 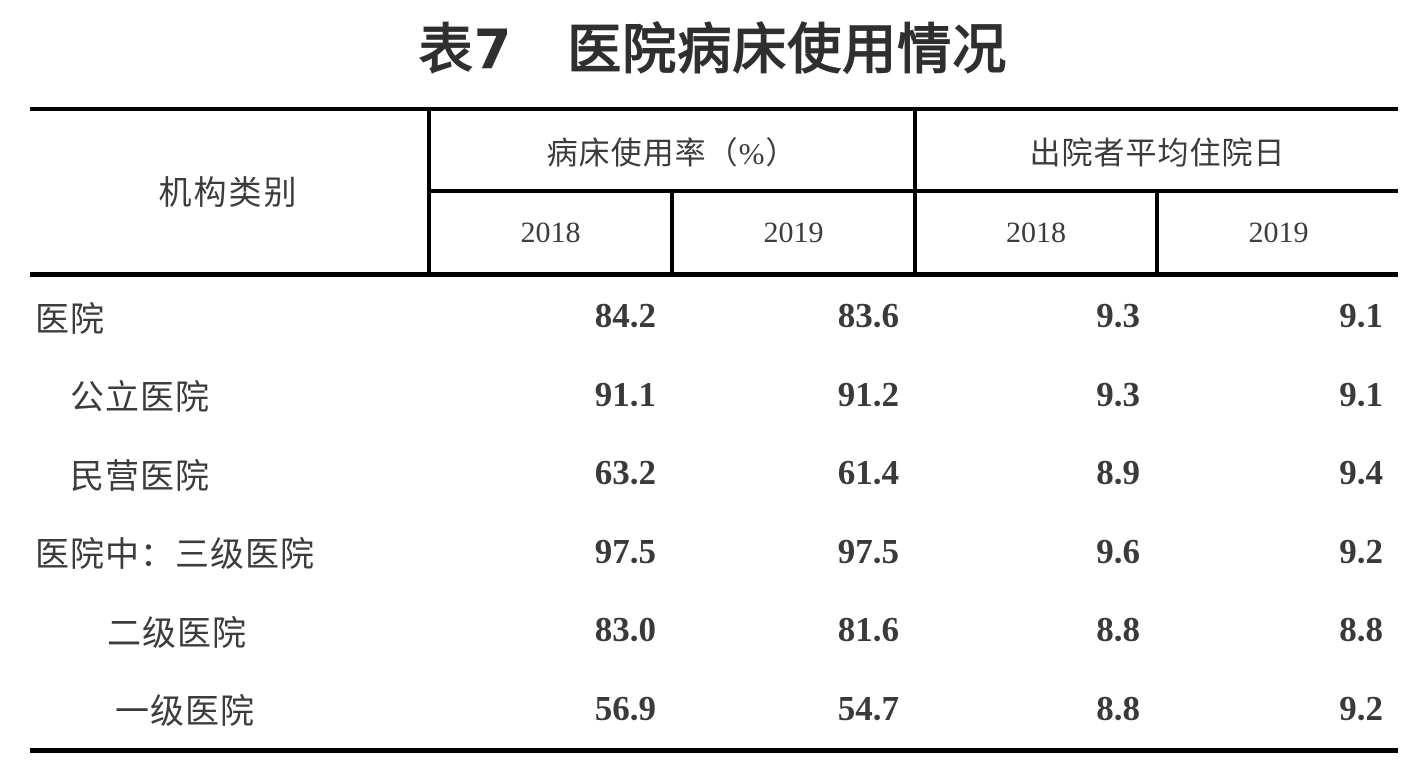 I want to click on value-bed-rate-2018: 97.5, so click(x=625, y=551).